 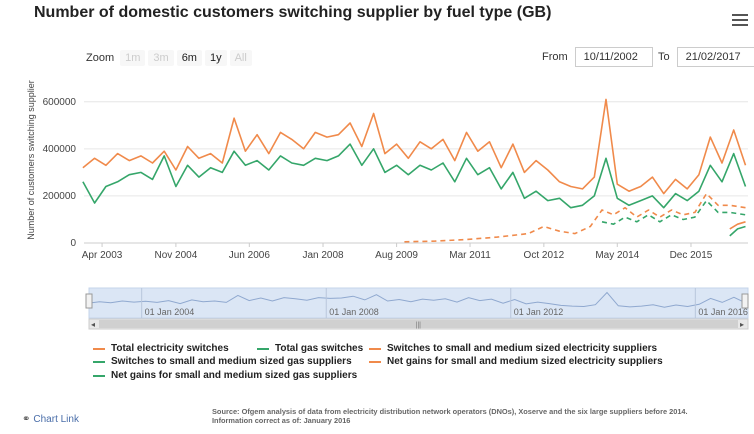 I want to click on navigator-right-handle, so click(x=745, y=301).